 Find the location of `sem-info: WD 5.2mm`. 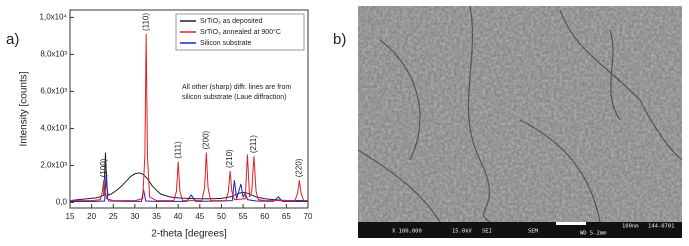

sem-info: WD 5.2mm is located at coordinates (593, 234).